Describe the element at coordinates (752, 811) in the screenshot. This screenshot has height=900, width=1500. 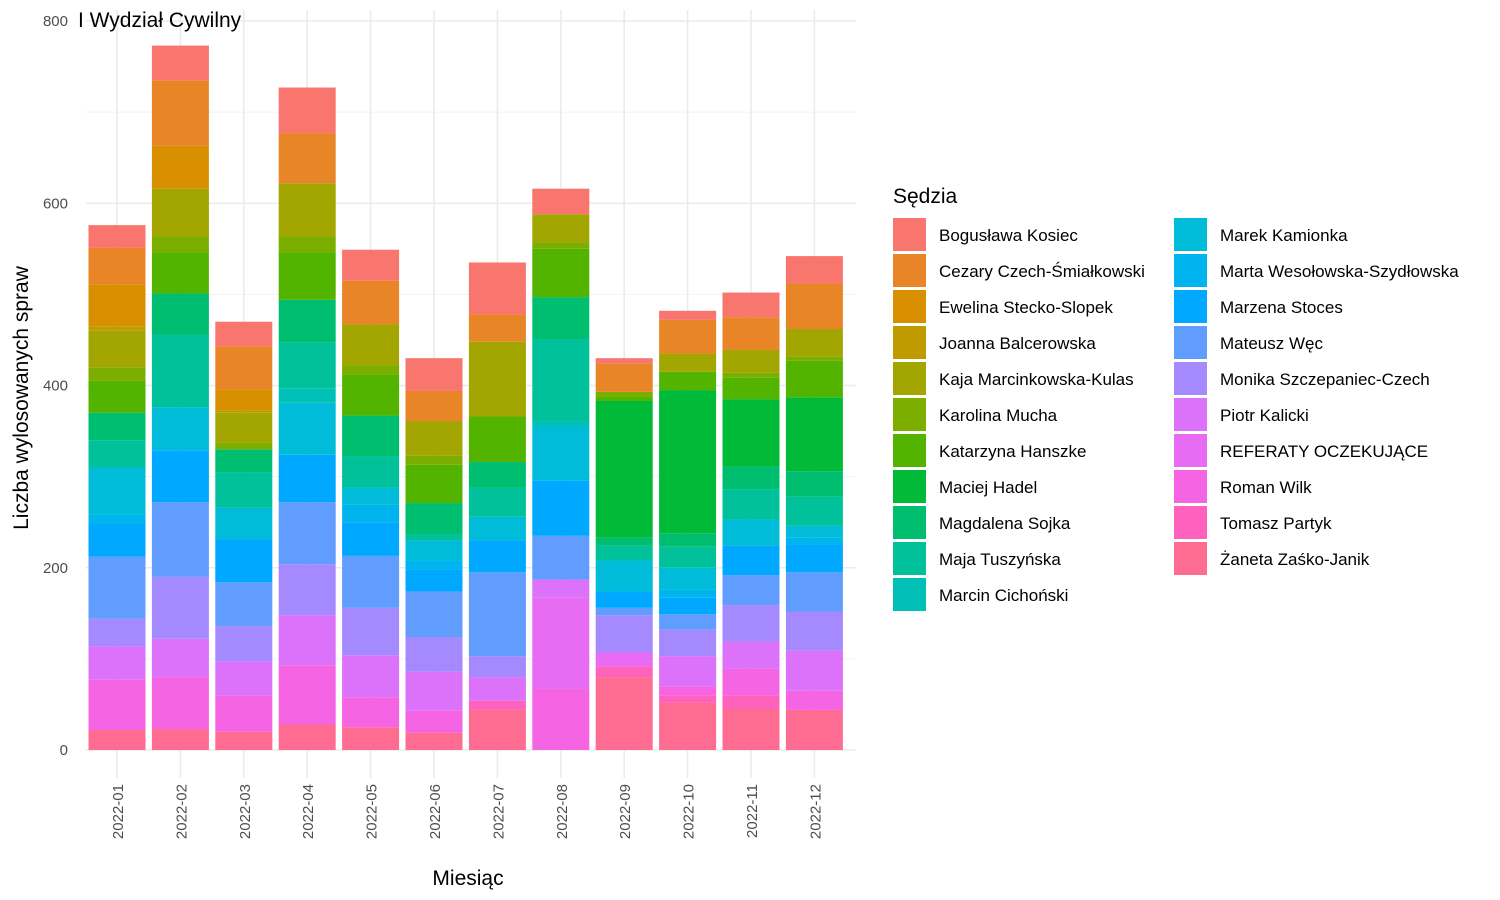
I see `x-tick-label: 2022-11` at that location.